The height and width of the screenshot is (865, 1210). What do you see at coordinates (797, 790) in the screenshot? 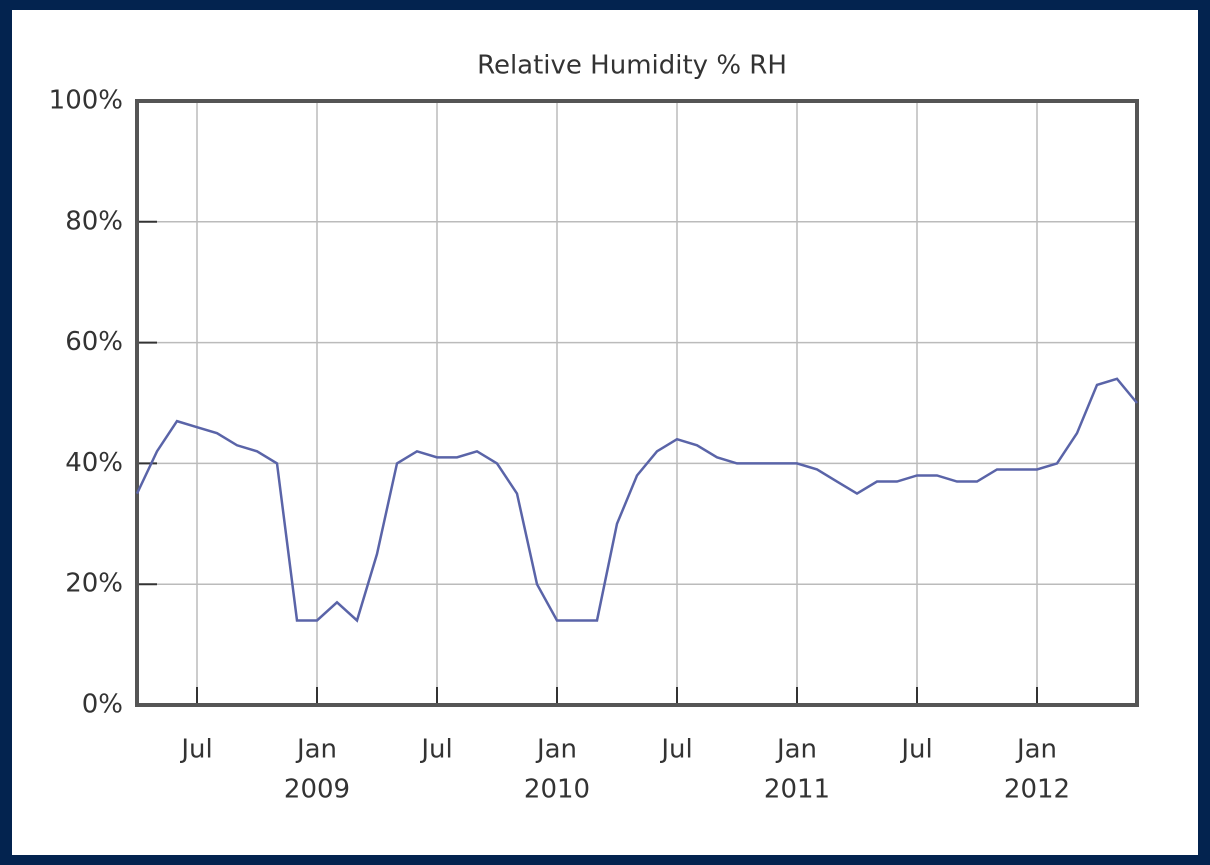
I see `year-label: 2011` at bounding box center [797, 790].